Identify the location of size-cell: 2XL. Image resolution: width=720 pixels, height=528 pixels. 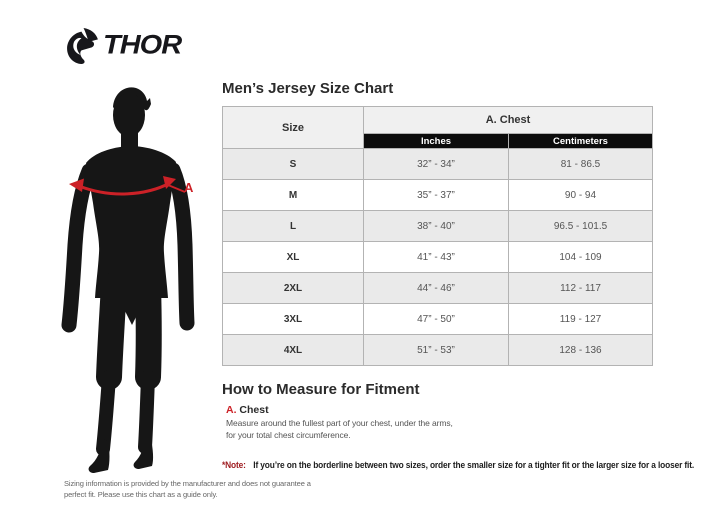
(293, 288).